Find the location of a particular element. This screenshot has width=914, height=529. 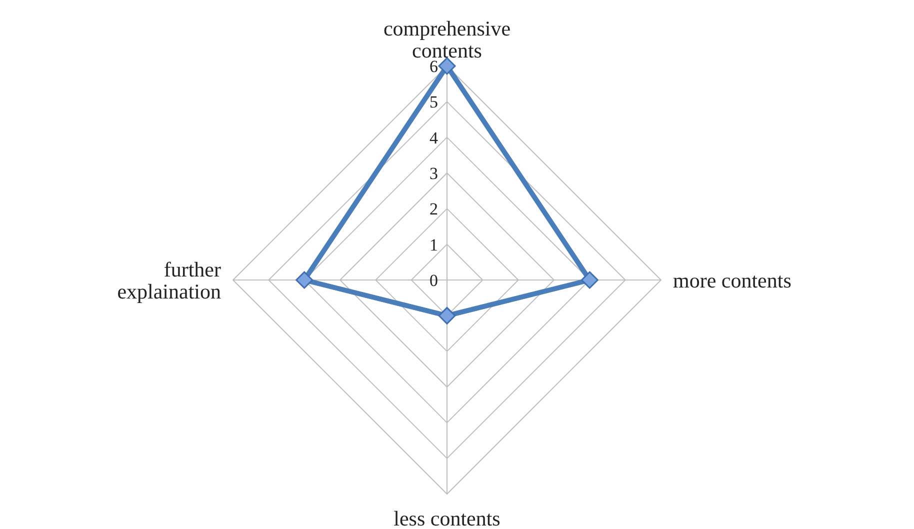

y-tick-label: 0 is located at coordinates (434, 280).